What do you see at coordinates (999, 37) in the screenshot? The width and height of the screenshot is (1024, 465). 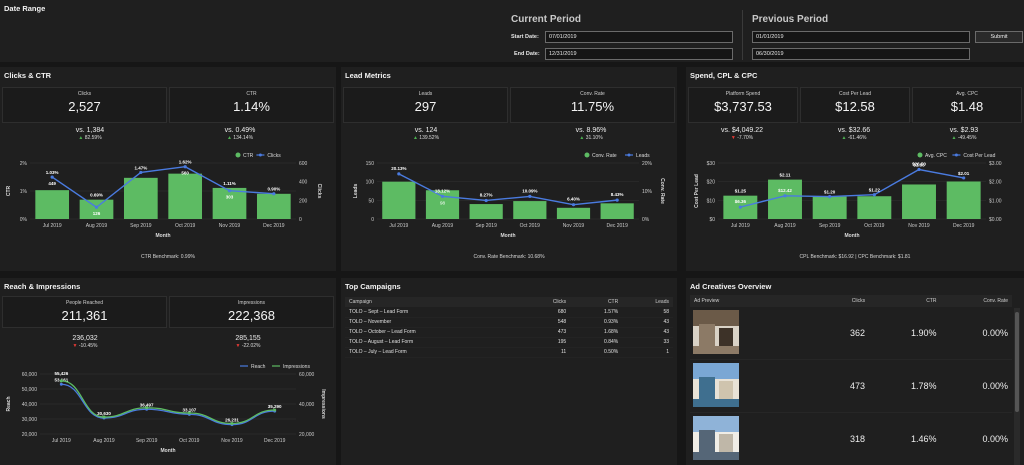 I see `submit-button: Submit` at bounding box center [999, 37].